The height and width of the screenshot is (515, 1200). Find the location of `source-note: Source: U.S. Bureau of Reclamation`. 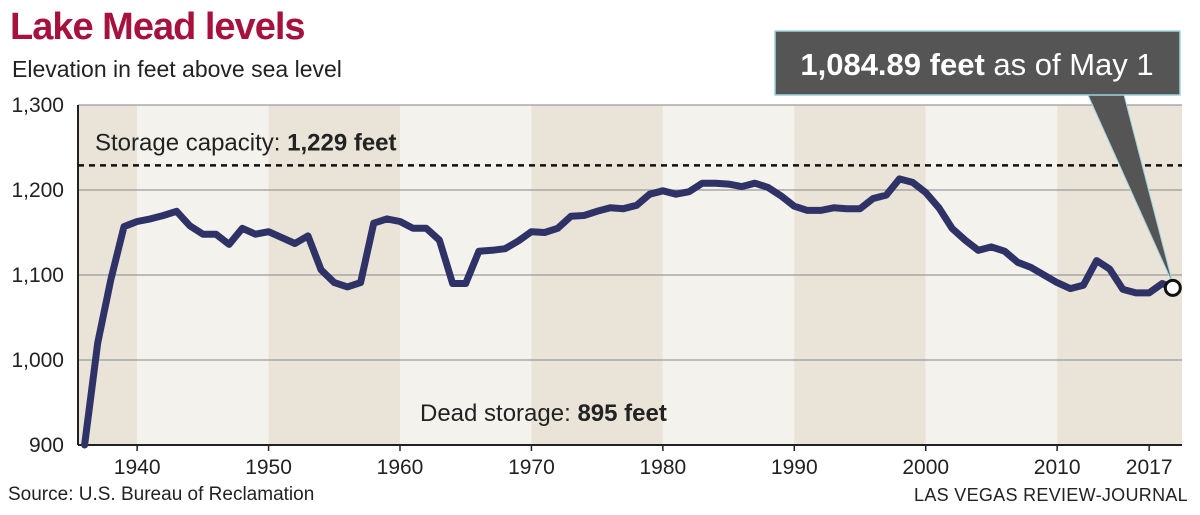

source-note: Source: U.S. Bureau of Reclamation is located at coordinates (161, 494).